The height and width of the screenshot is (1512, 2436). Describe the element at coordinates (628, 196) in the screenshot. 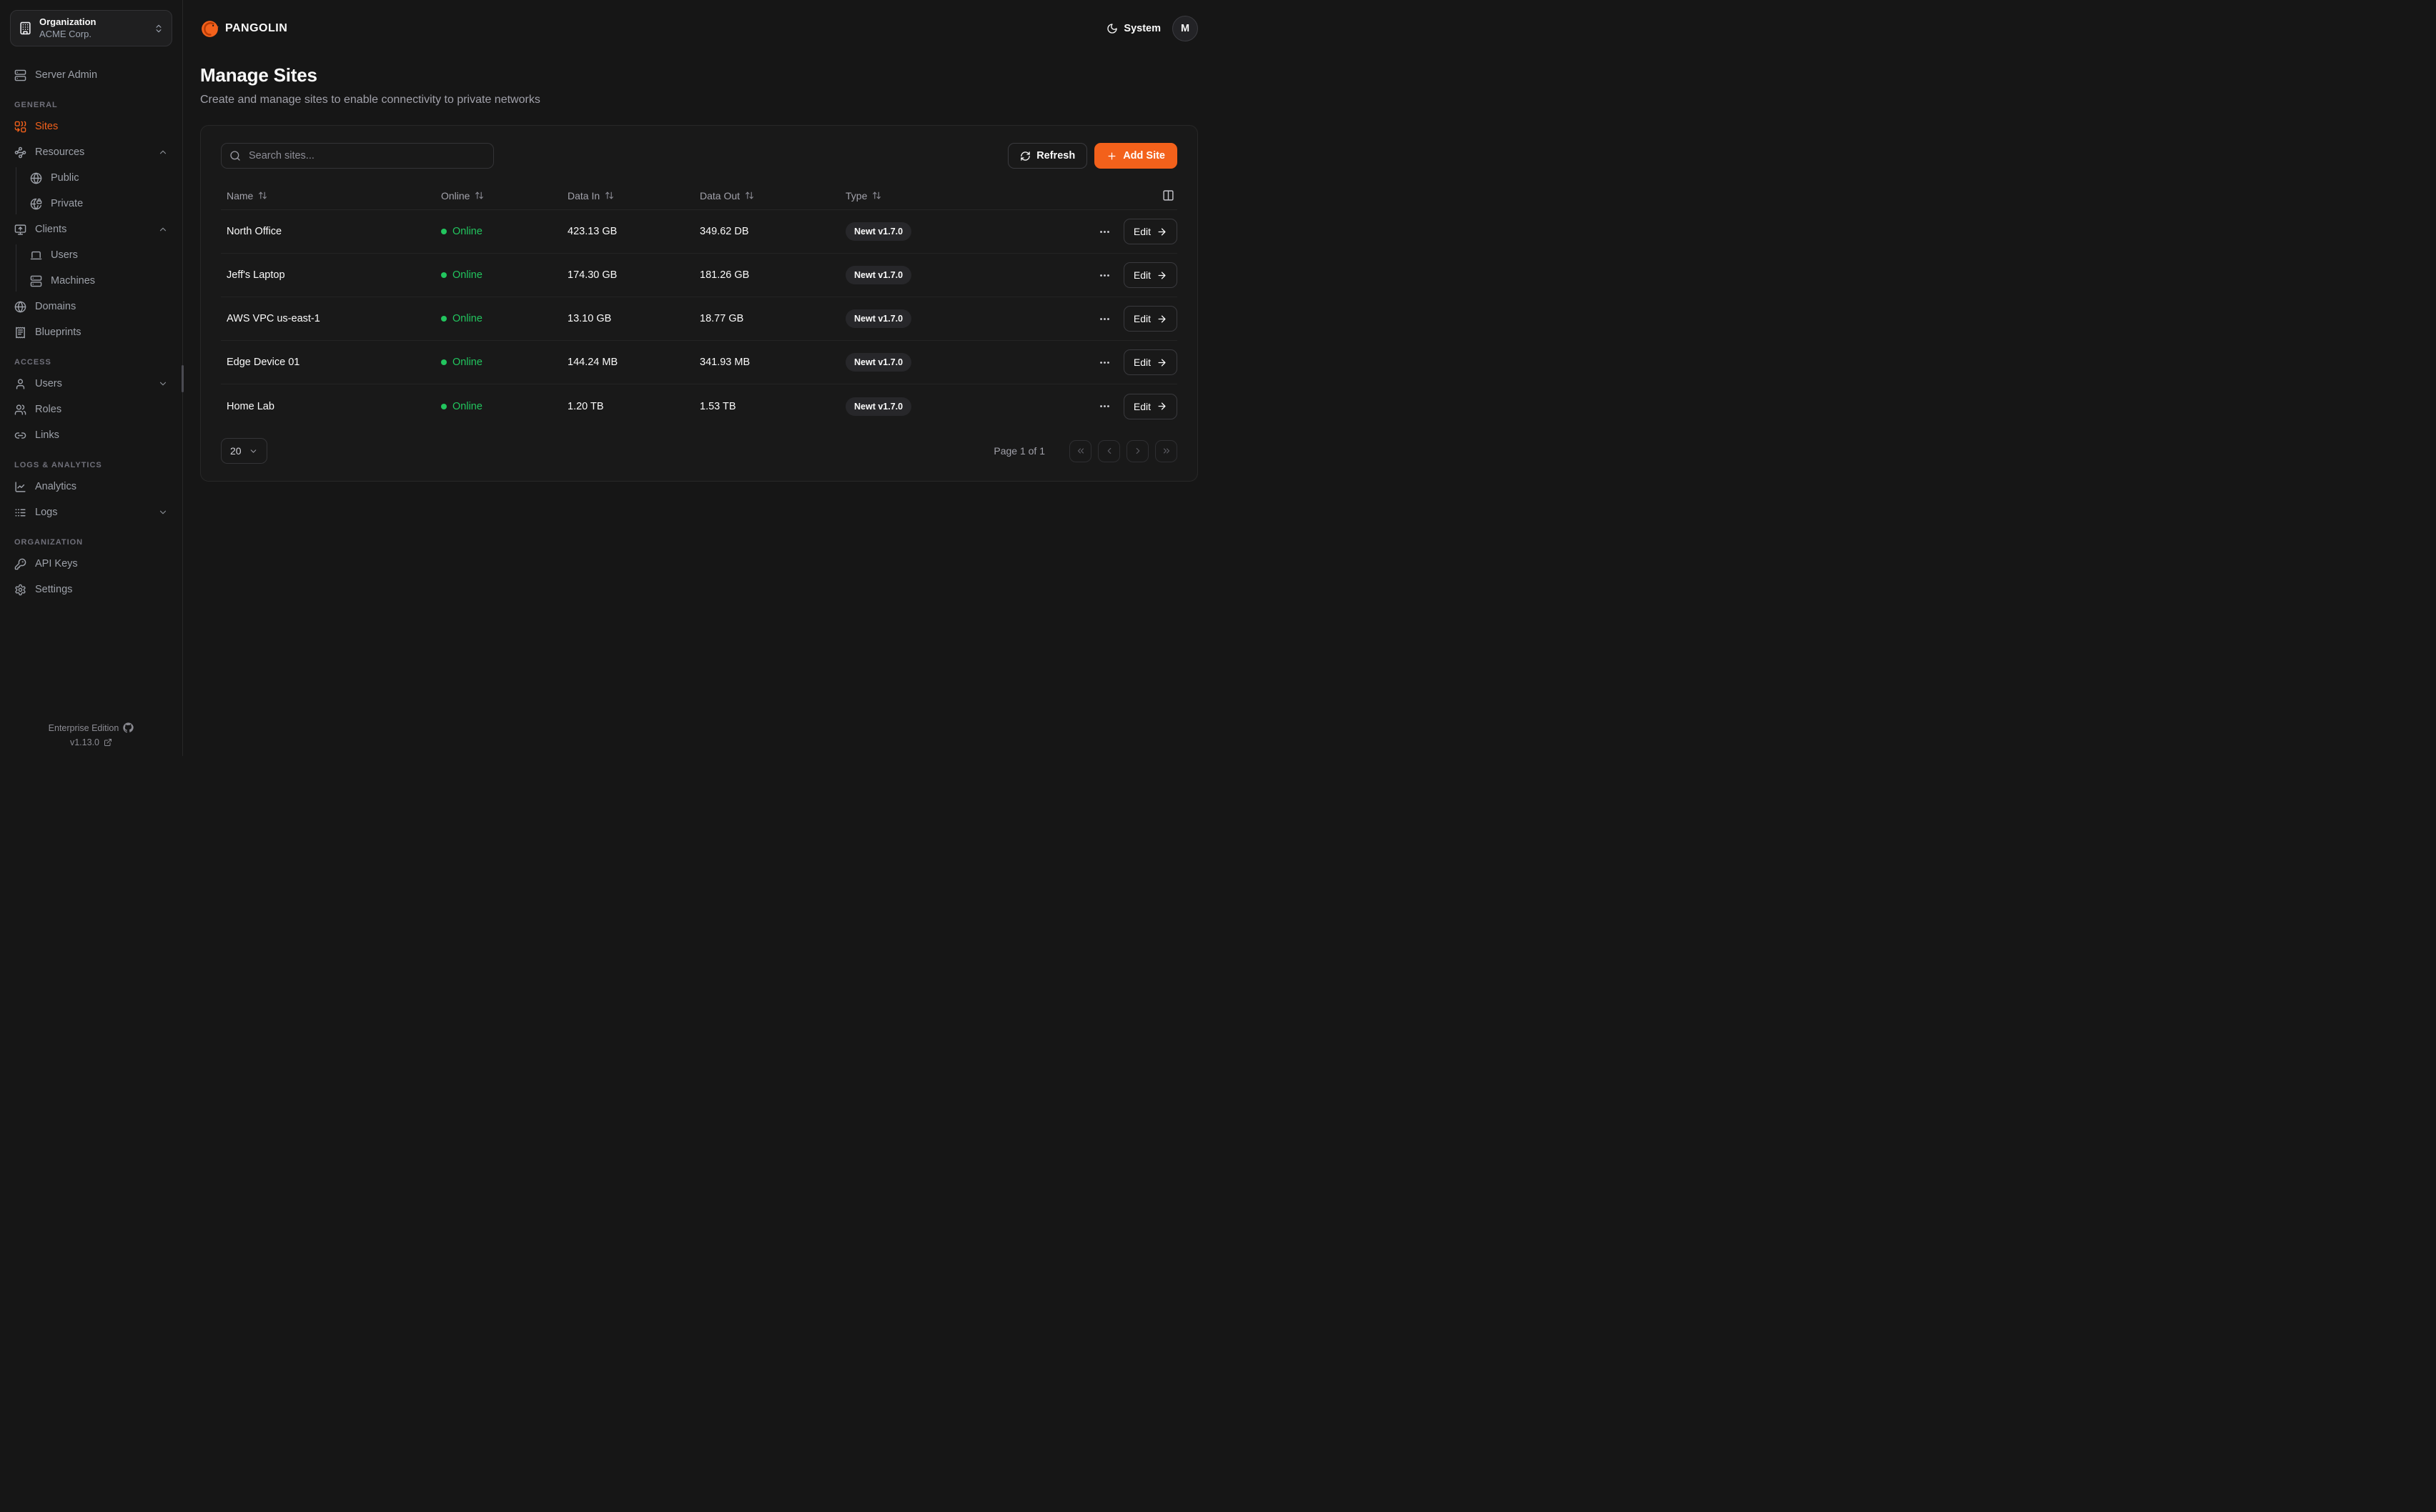

I see `column-header-data-in: Data In` at that location.